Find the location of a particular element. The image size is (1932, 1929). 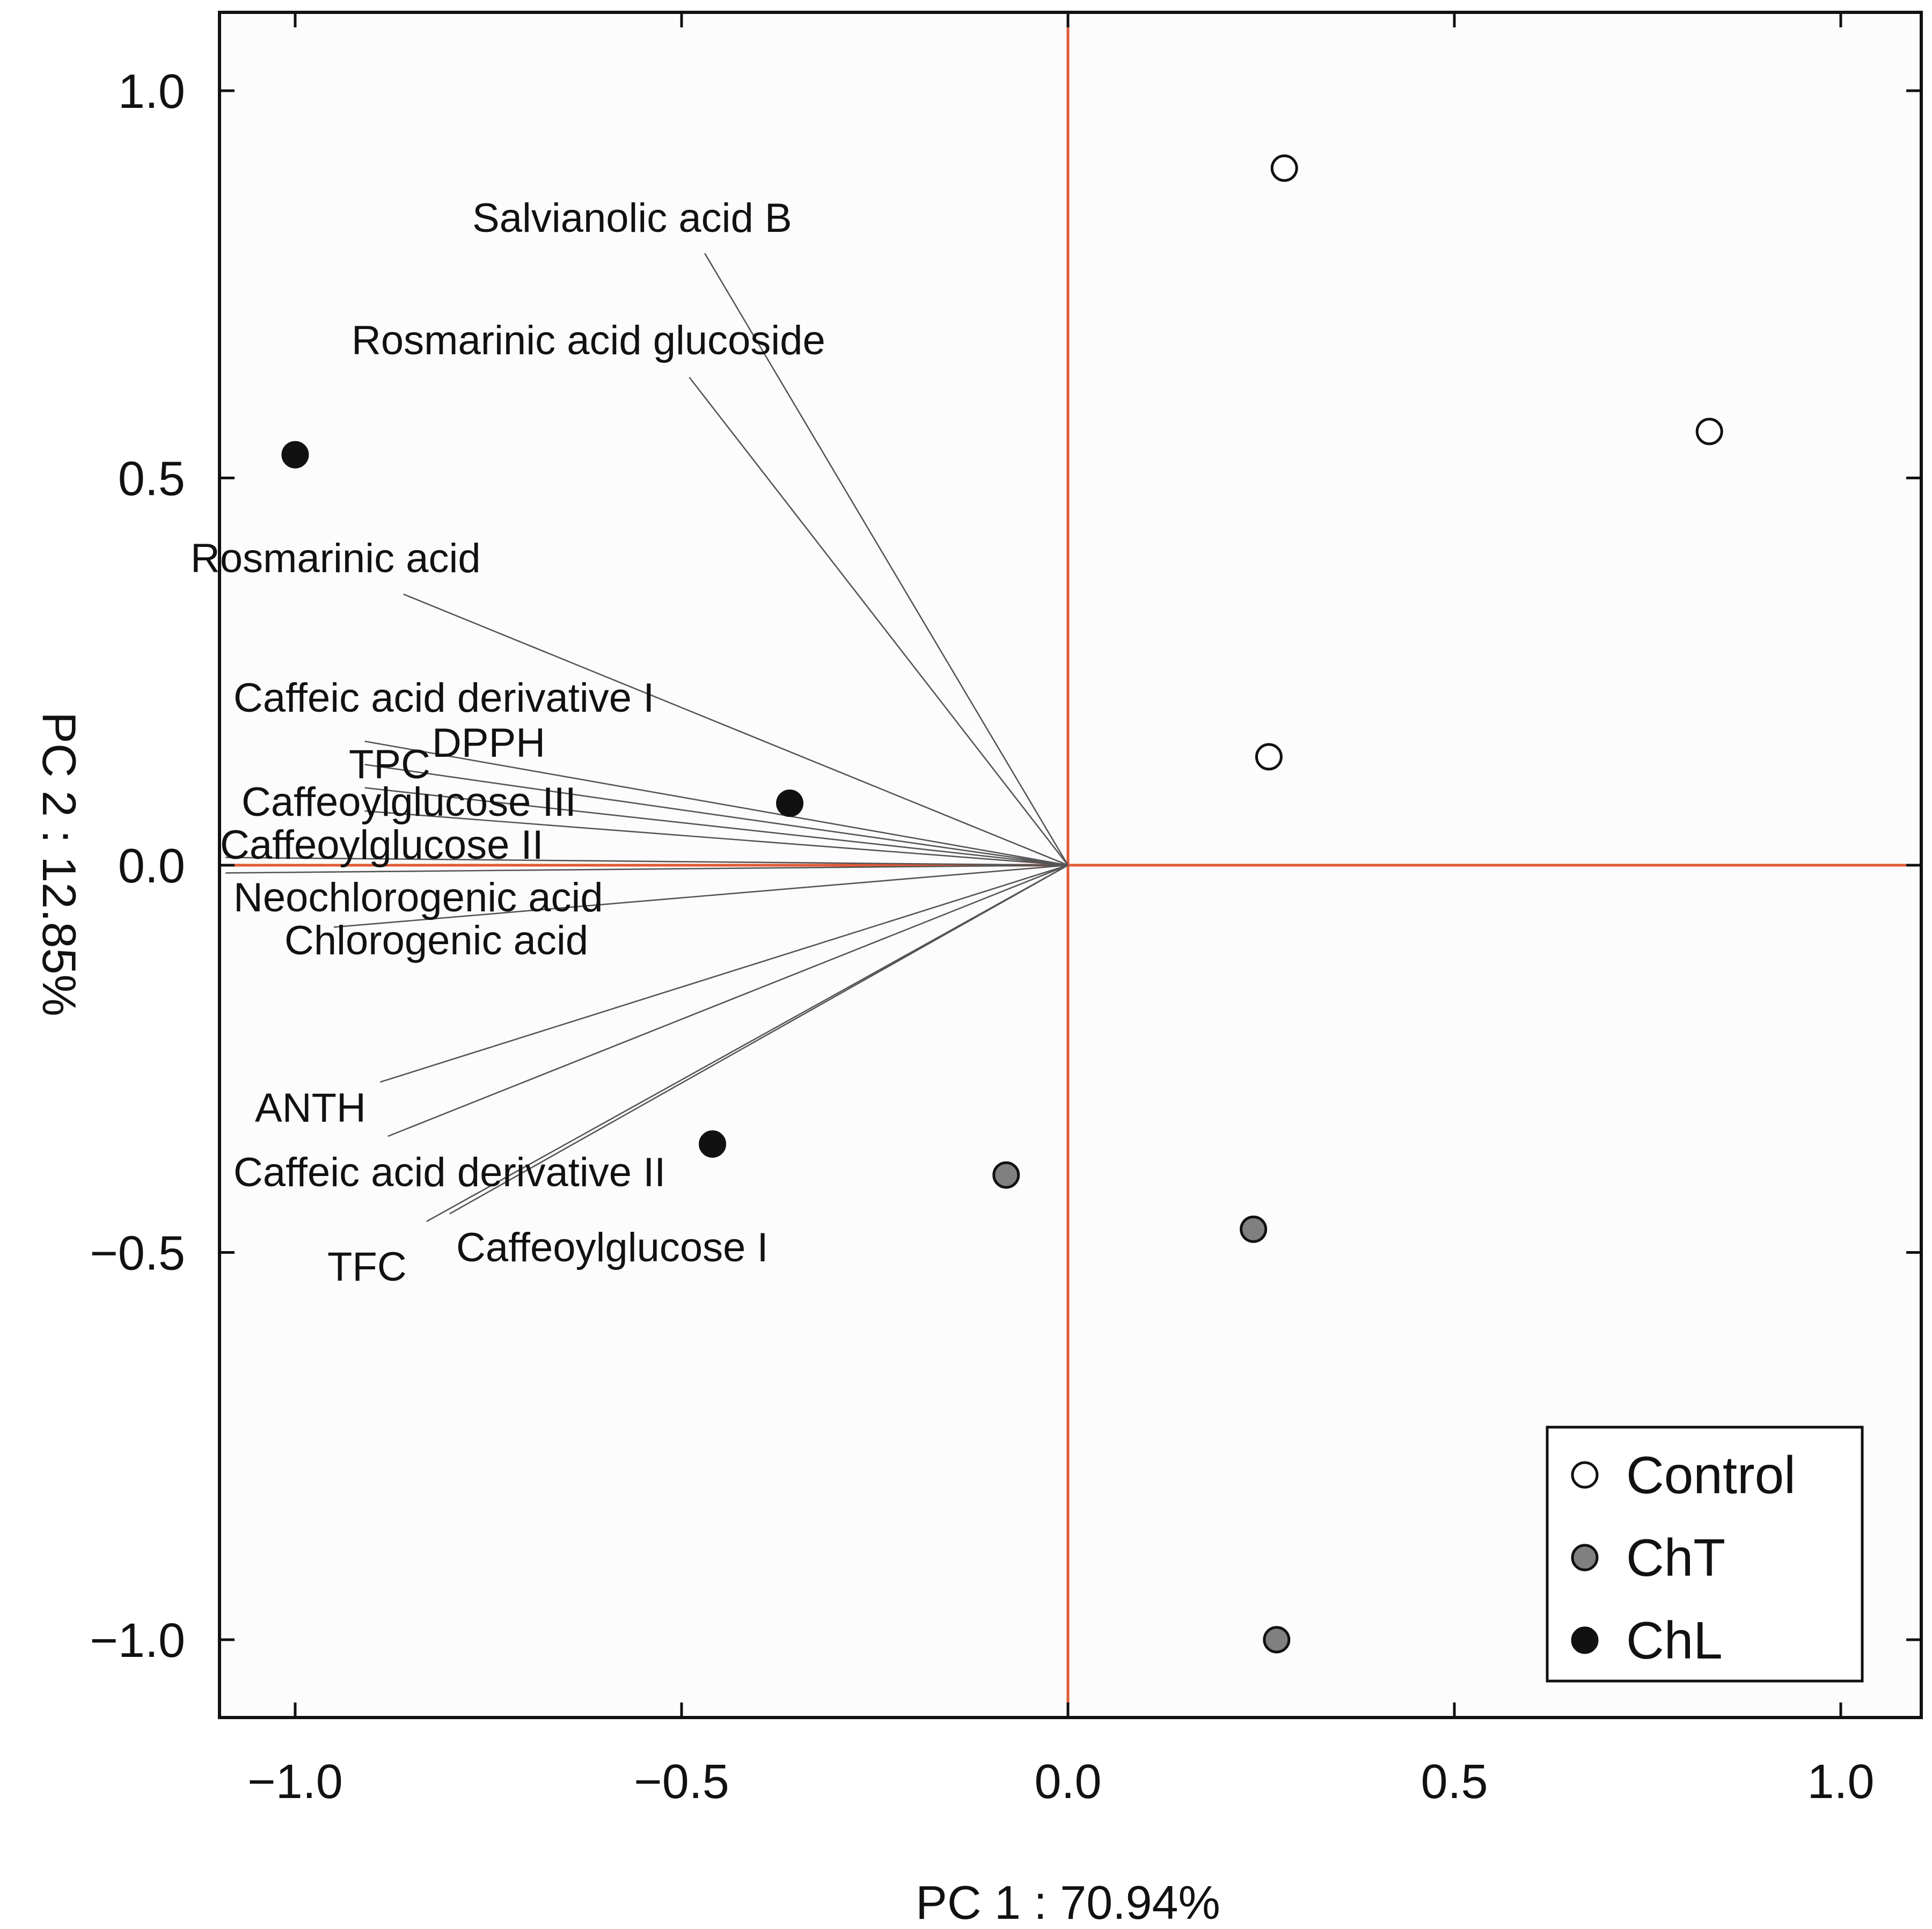

variable-label: Caffeoylglucose I is located at coordinates (612, 1247).